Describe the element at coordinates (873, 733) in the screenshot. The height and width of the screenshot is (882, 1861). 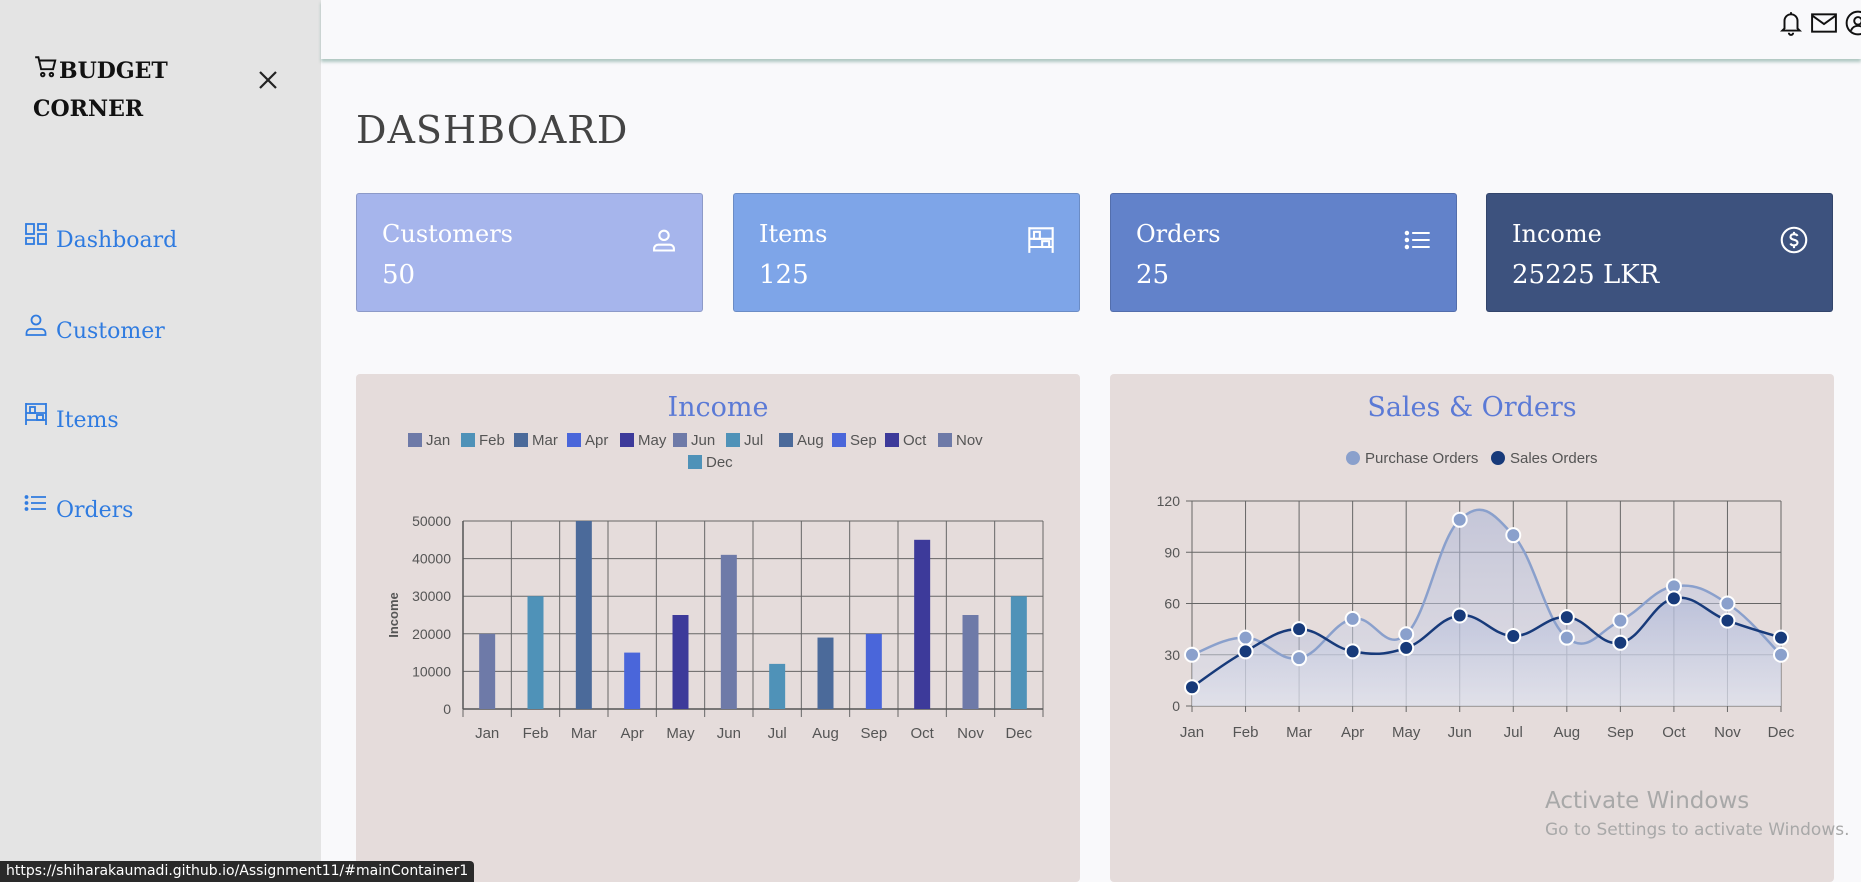
I see `x-tick-label: Sep` at that location.